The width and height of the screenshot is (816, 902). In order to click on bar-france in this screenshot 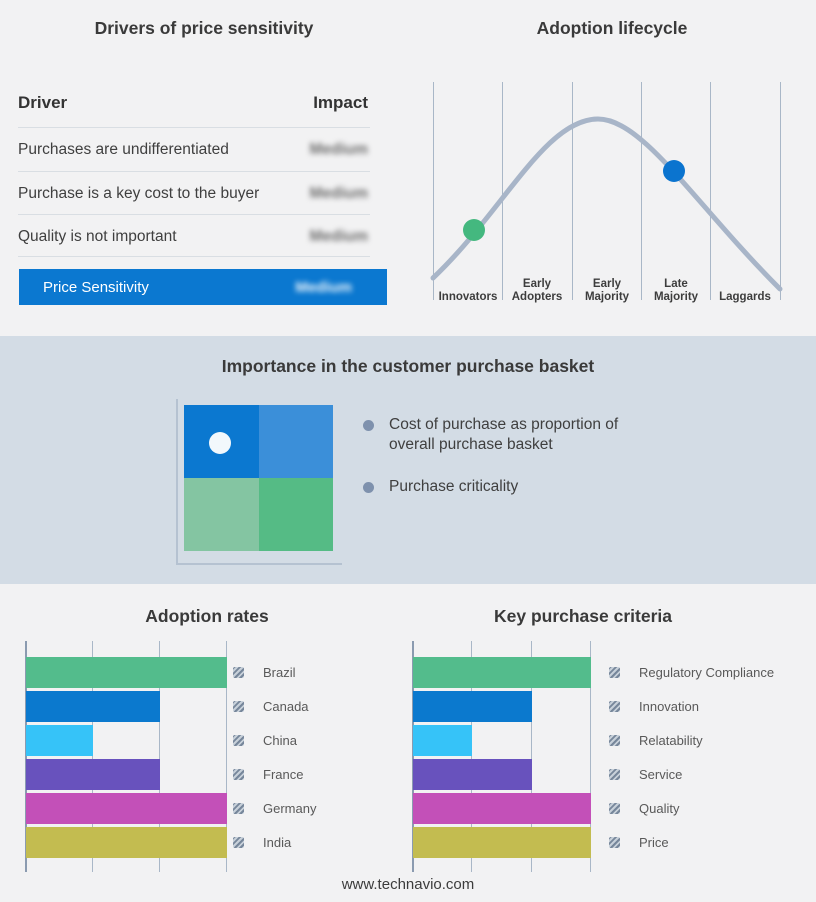, I will do `click(93, 774)`.